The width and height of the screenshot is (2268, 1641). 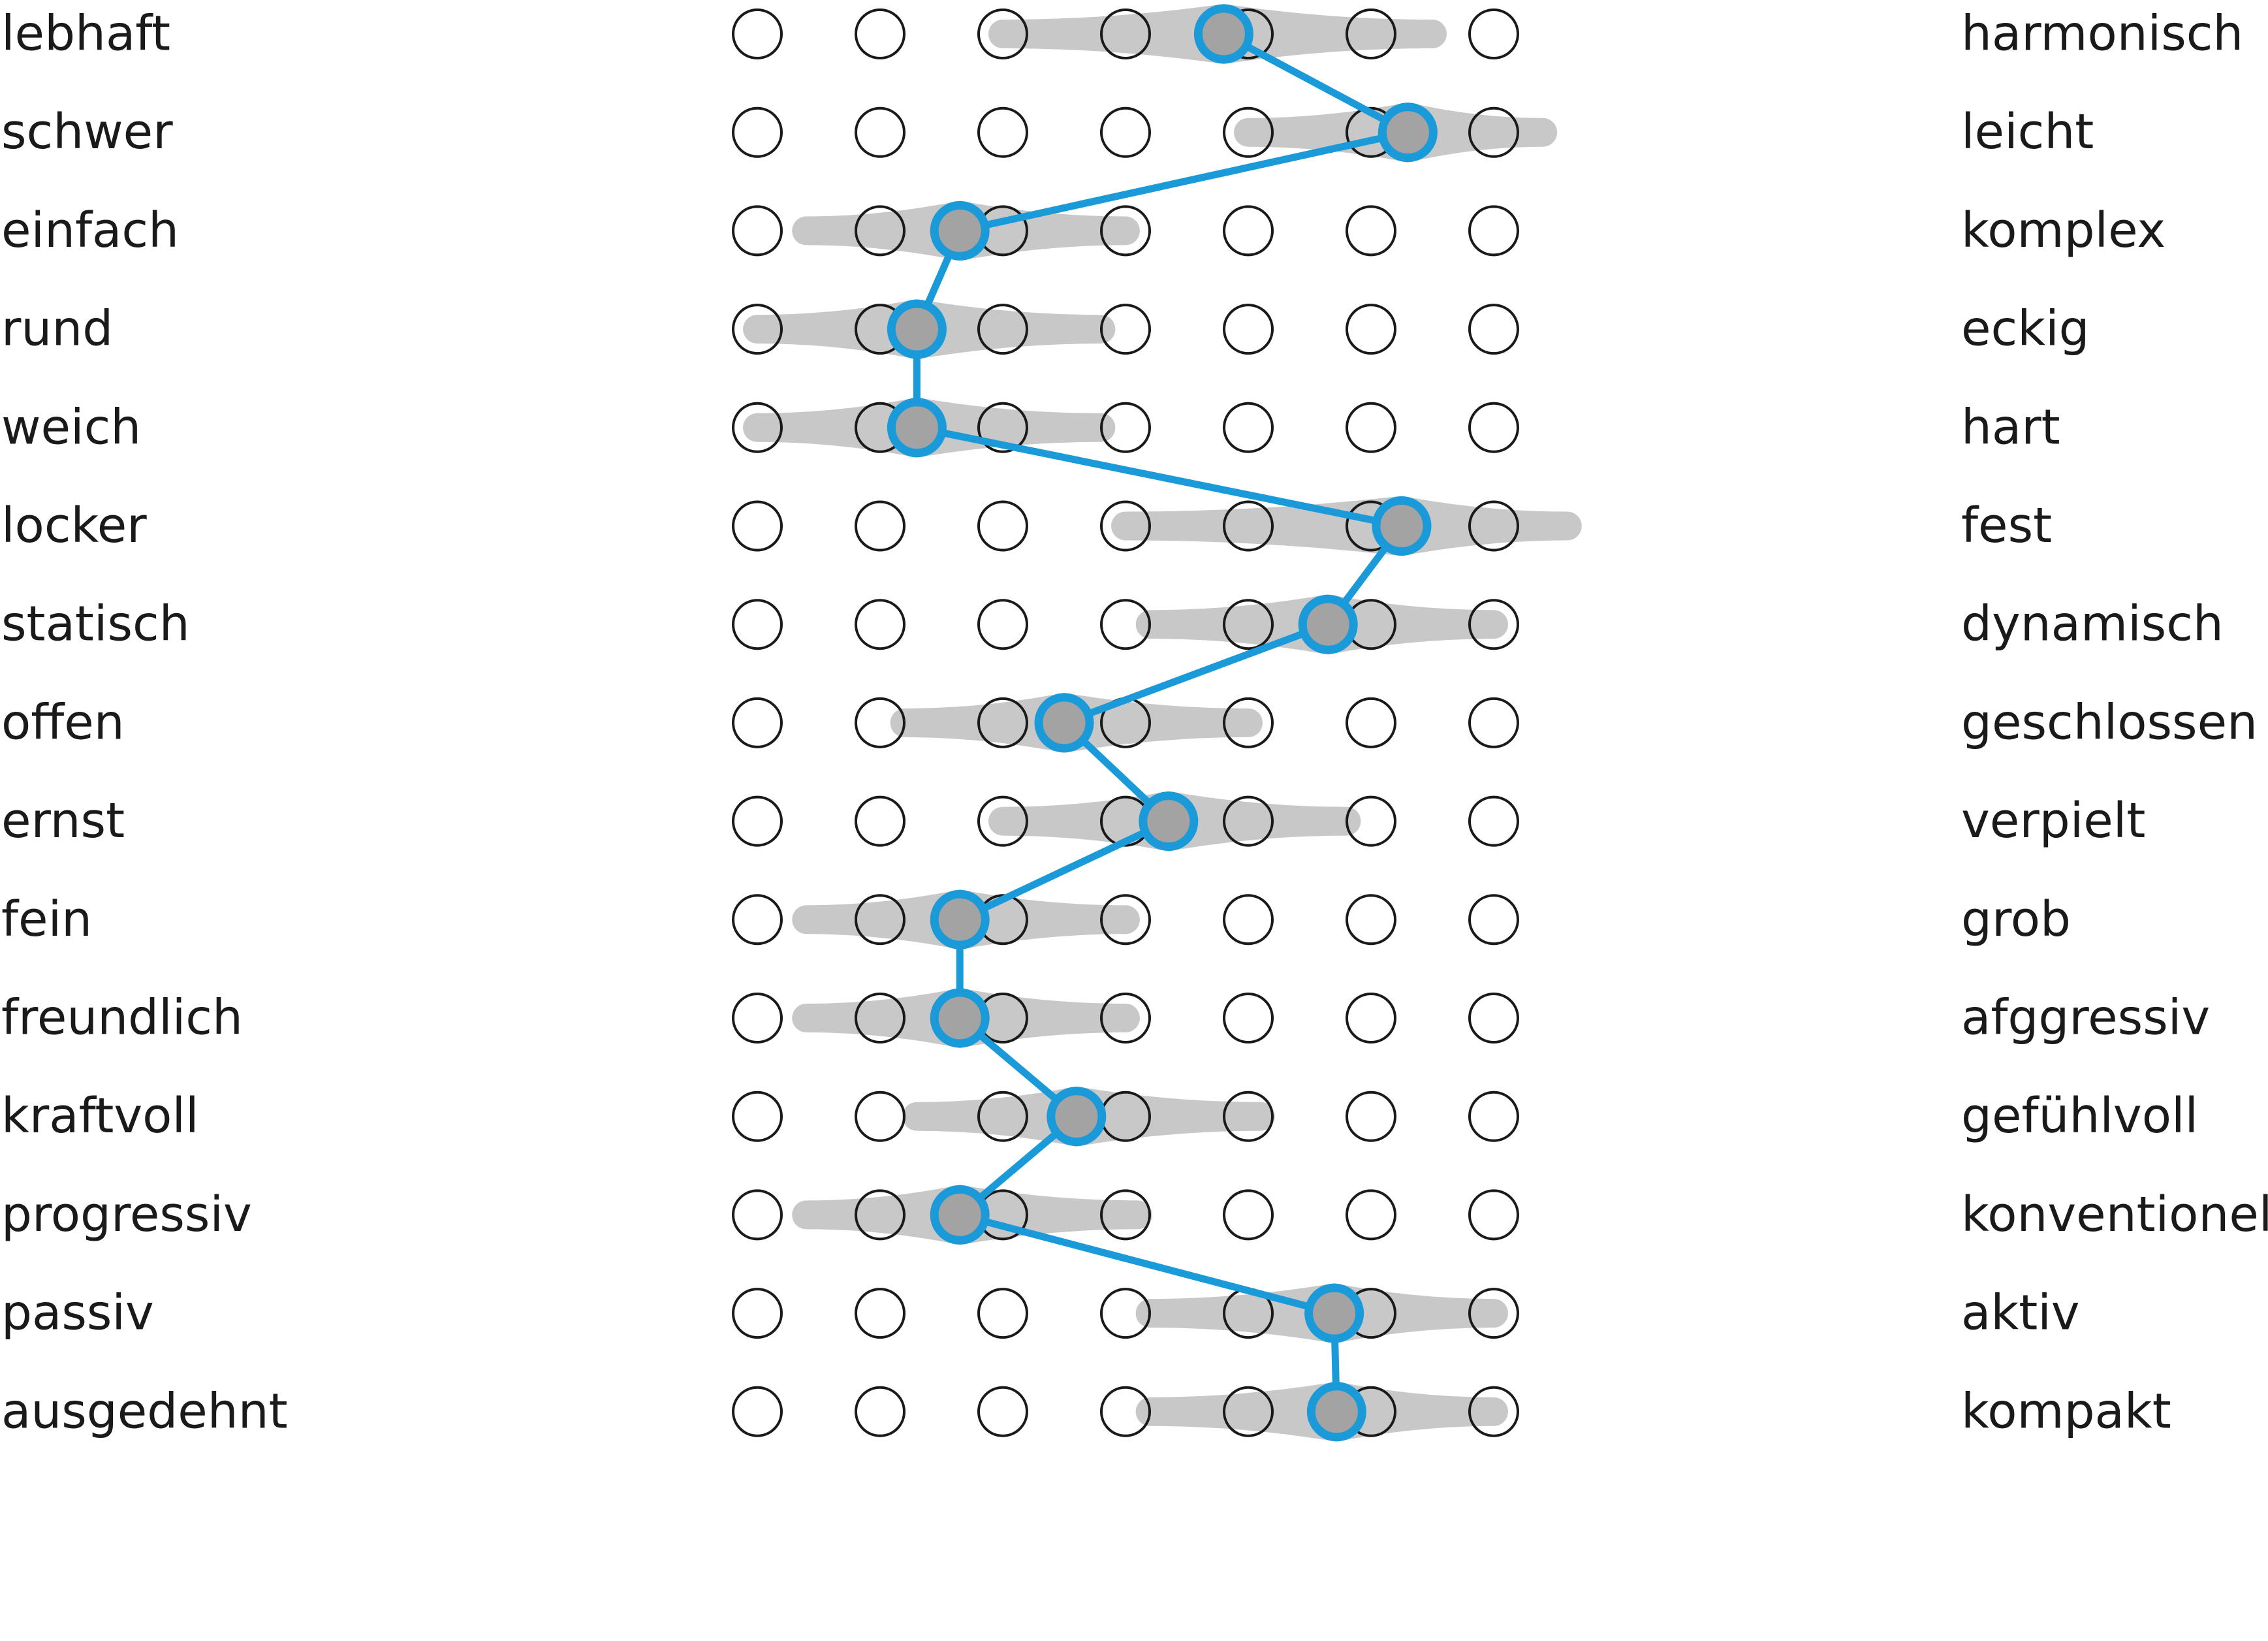 What do you see at coordinates (2079, 1116) in the screenshot?
I see `right-label-gefühlvoll: gefühlvoll` at bounding box center [2079, 1116].